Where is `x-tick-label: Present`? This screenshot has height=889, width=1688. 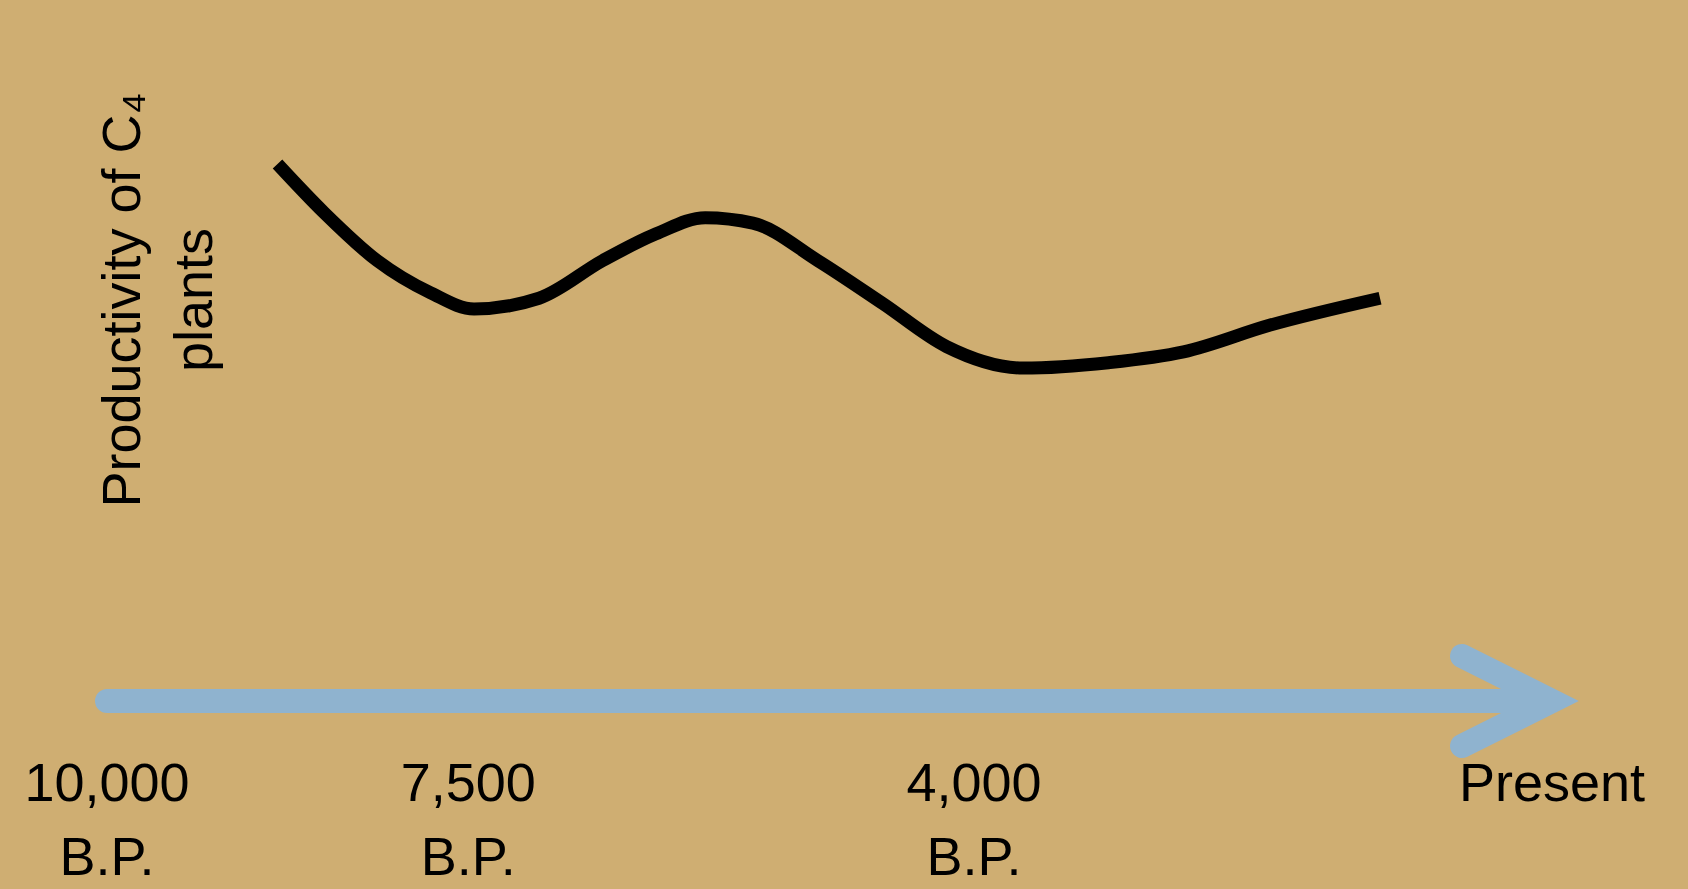 x-tick-label: Present is located at coordinates (1552, 782).